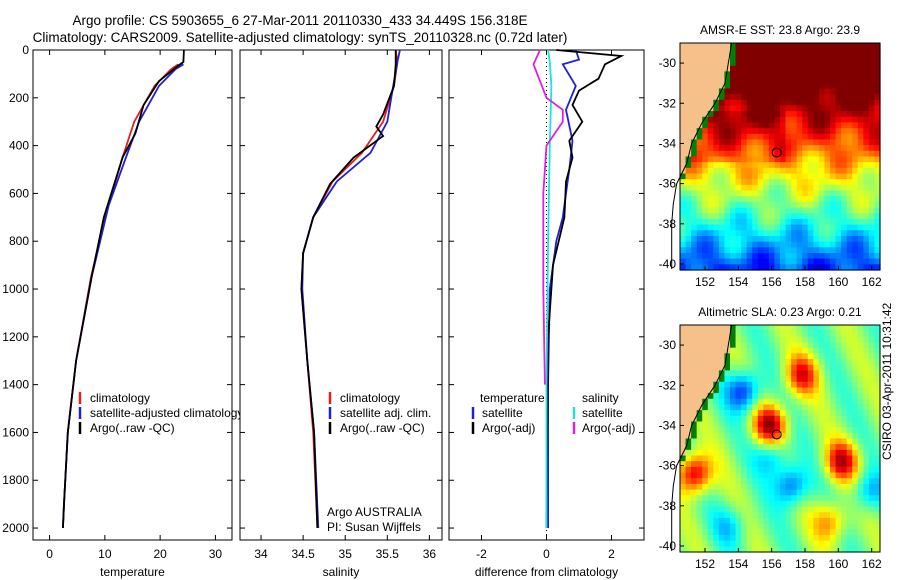 The width and height of the screenshot is (900, 580). Describe the element at coordinates (668, 546) in the screenshot. I see `sla-map-ytick-label: -40` at that location.